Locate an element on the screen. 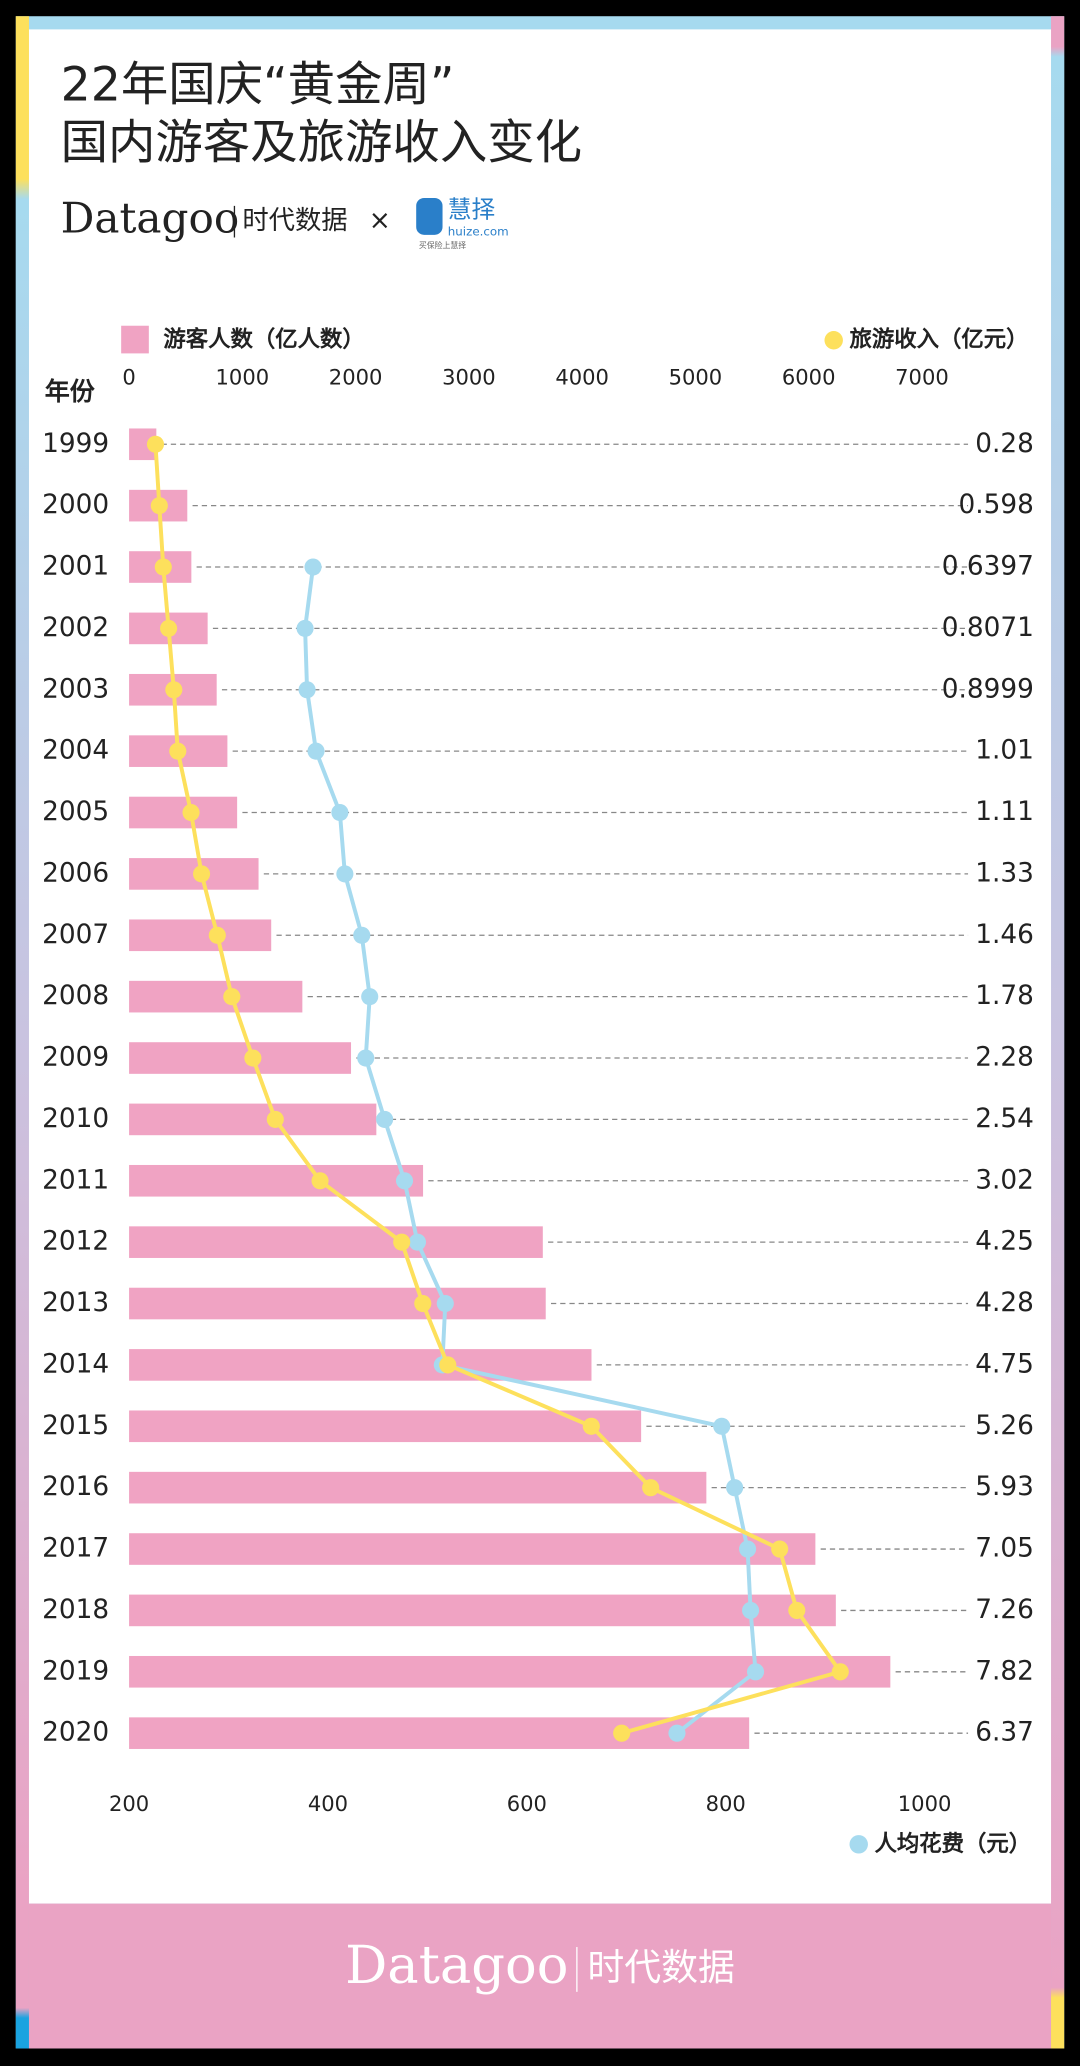  value-label: 7.05 is located at coordinates (1004, 1549).